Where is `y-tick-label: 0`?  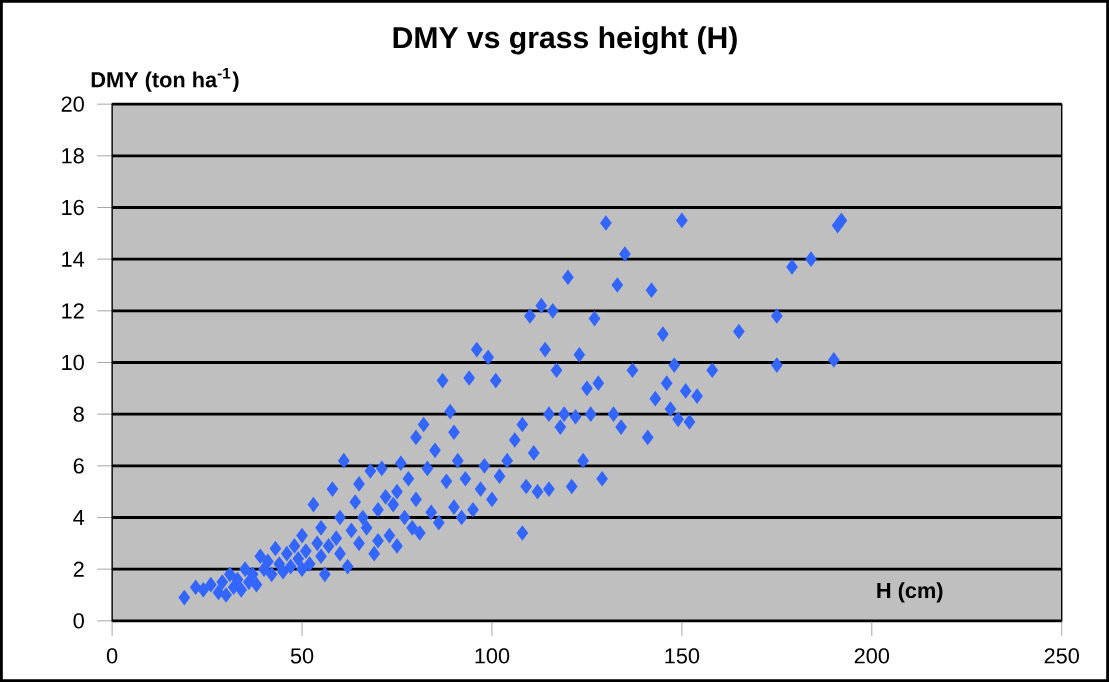 y-tick-label: 0 is located at coordinates (78, 621).